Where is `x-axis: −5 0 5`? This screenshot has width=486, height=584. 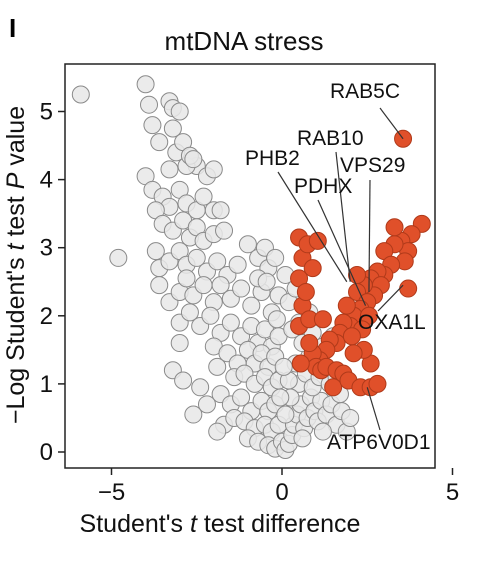 x-axis: −5 0 5 is located at coordinates (278, 487).